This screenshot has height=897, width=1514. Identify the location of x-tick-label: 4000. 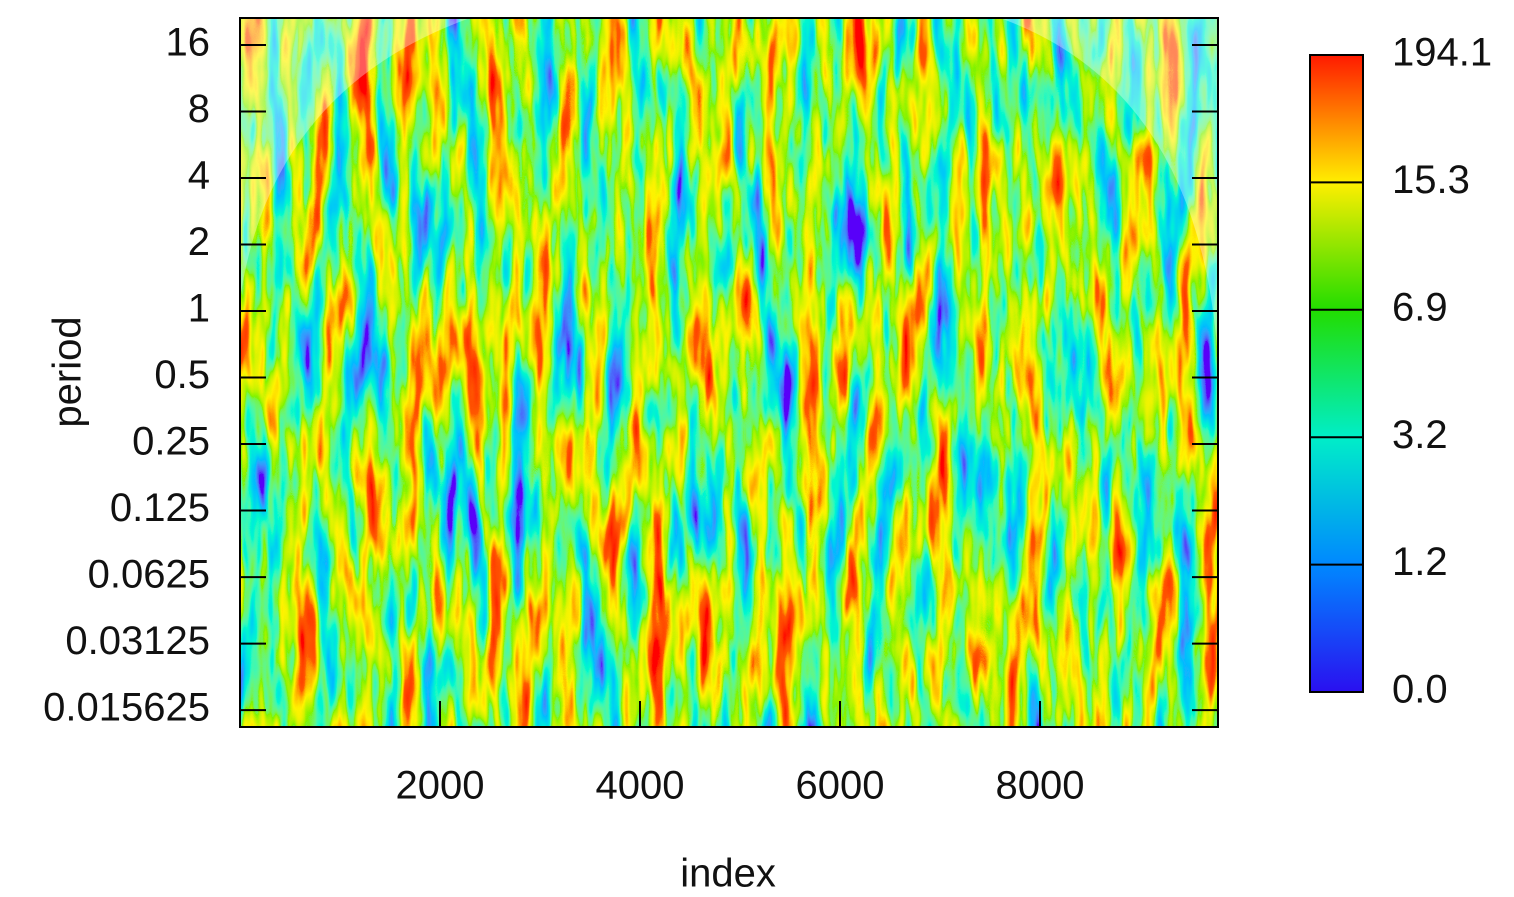
(640, 786).